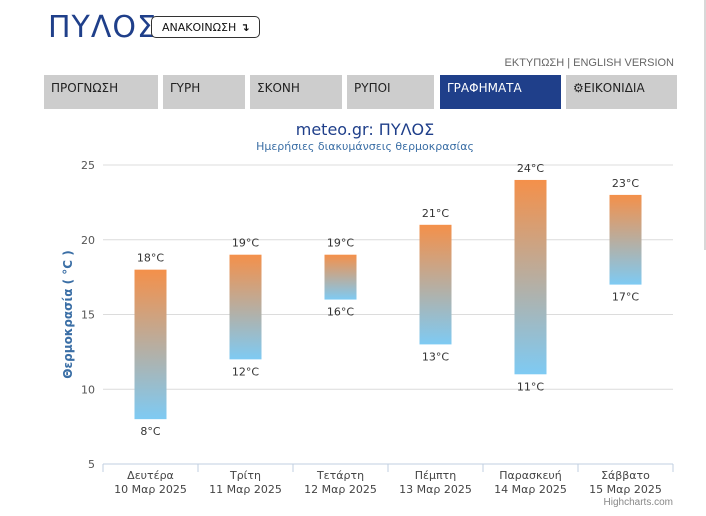 Image resolution: width=706 pixels, height=516 pixels. I want to click on x-tick-label-day: Τετάρτη, so click(340, 475).